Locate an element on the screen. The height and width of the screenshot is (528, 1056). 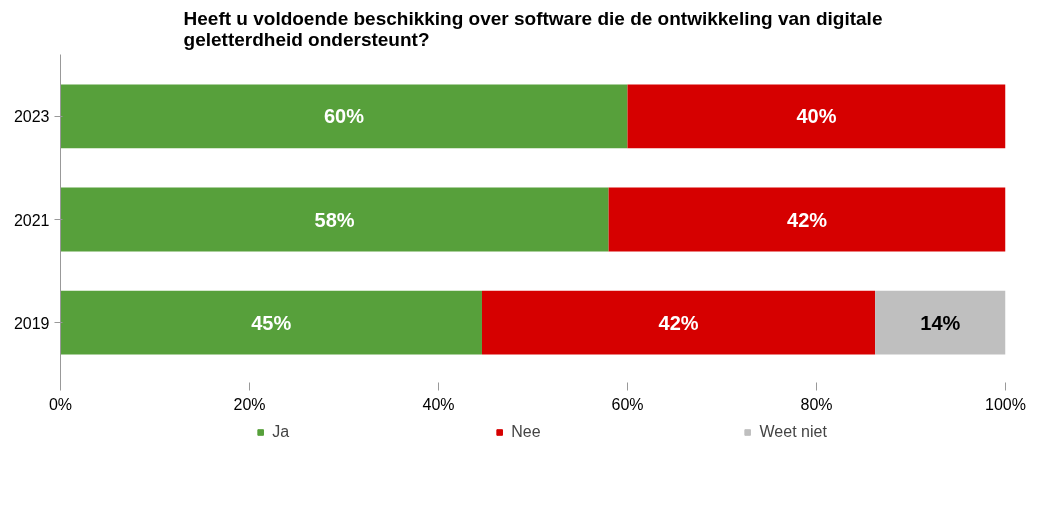
data-label: 60% is located at coordinates (344, 116).